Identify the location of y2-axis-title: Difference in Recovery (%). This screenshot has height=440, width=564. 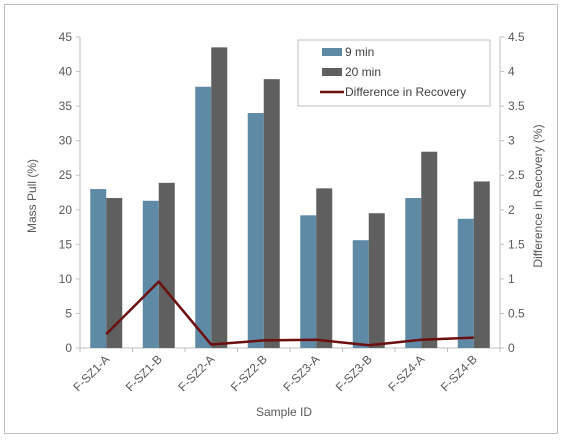
(538, 195).